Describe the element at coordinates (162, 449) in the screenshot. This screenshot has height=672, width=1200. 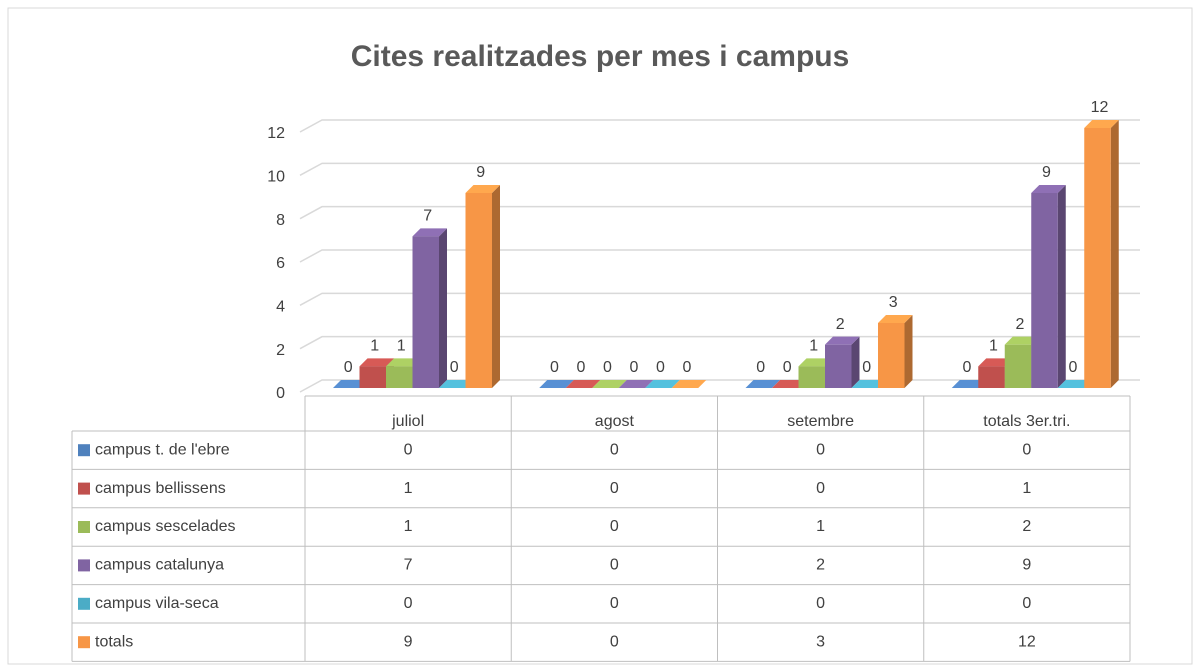
I see `legend-label: campus t. de l'ebre` at that location.